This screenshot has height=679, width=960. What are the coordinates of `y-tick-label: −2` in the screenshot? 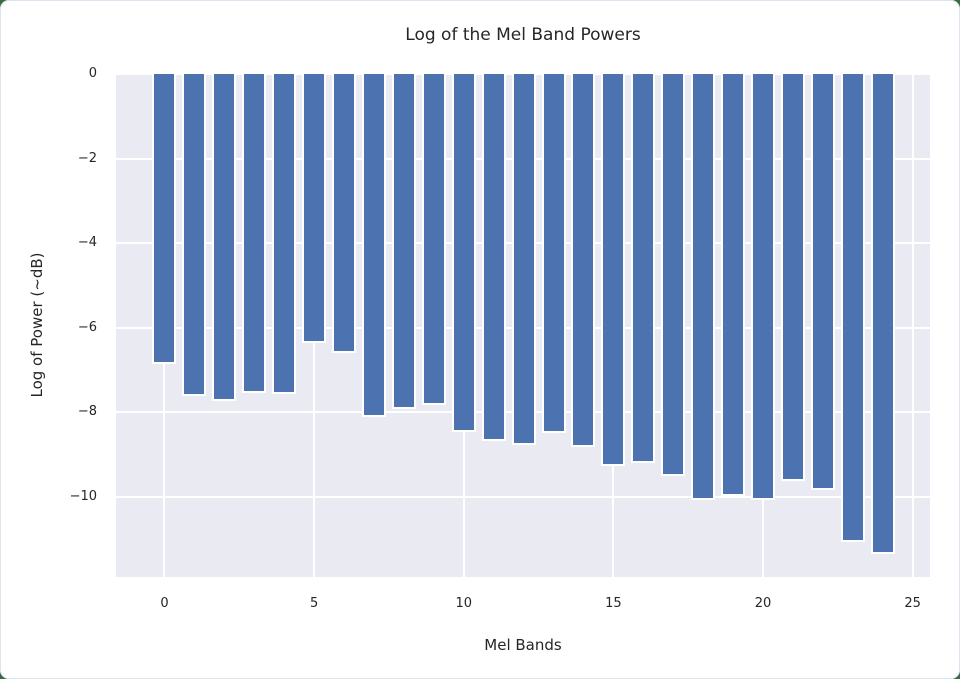 It's located at (87, 158).